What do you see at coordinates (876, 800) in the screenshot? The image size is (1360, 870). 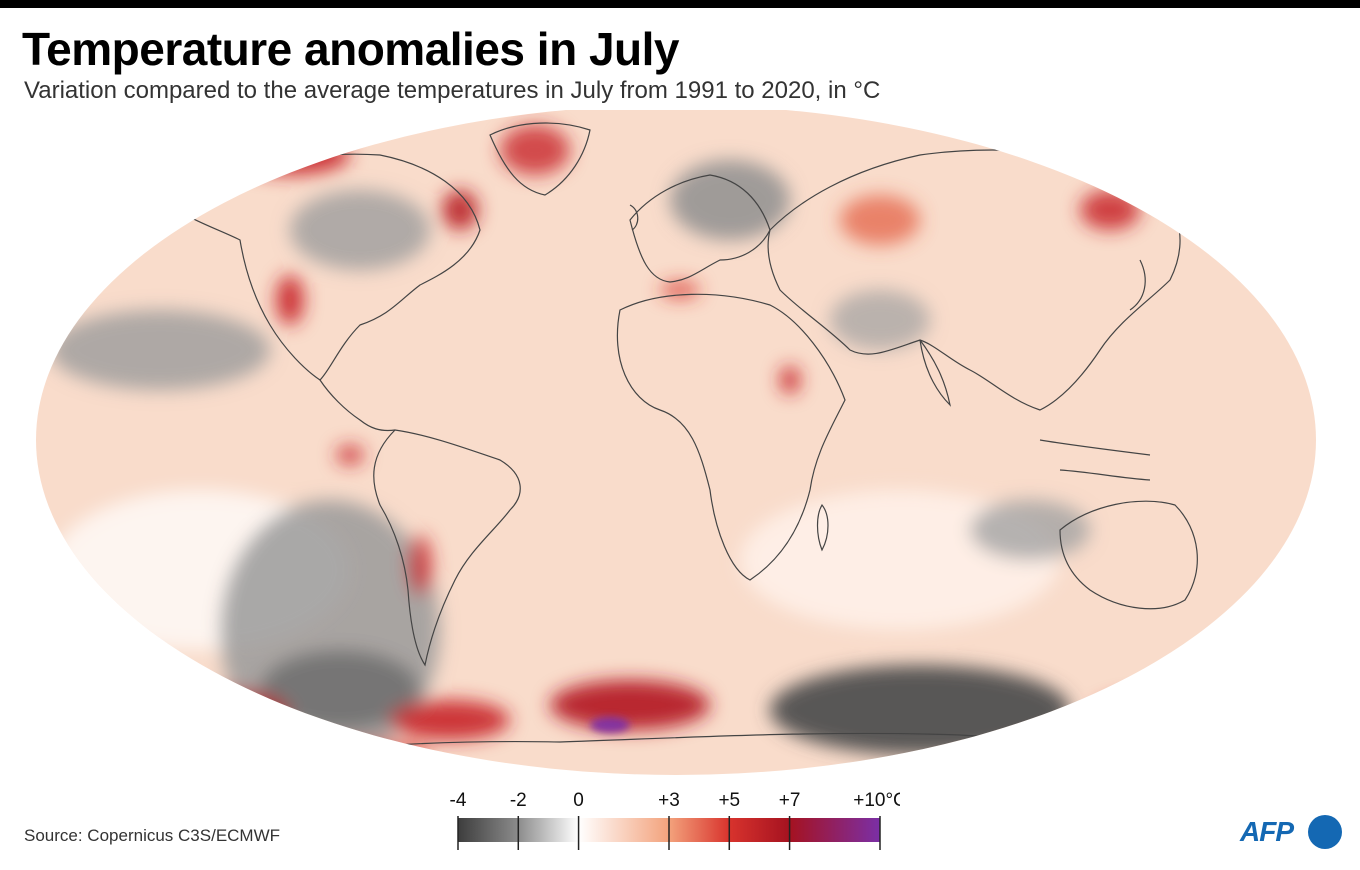 I see `legend-tick-label-6: +10°C` at bounding box center [876, 800].